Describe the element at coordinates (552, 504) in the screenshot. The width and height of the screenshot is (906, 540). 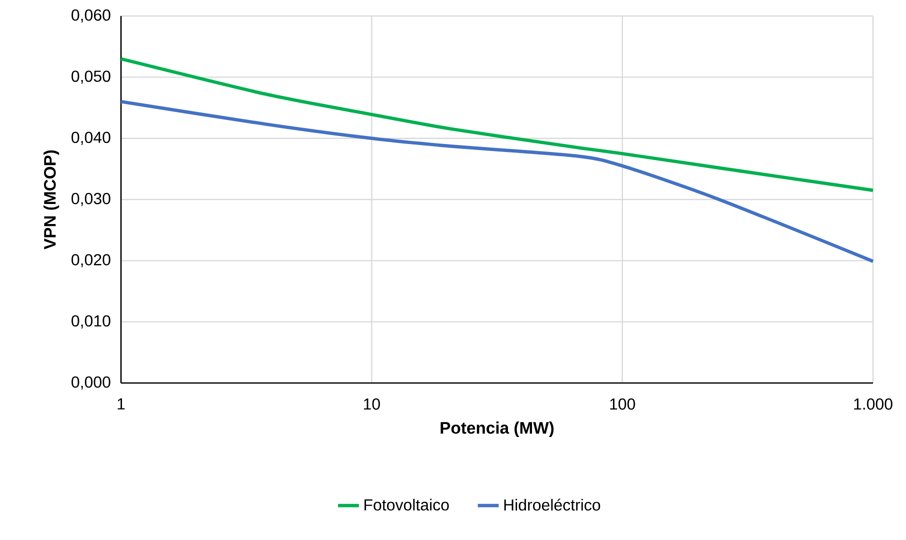
I see `legend-label: Hidroeléctrico` at that location.